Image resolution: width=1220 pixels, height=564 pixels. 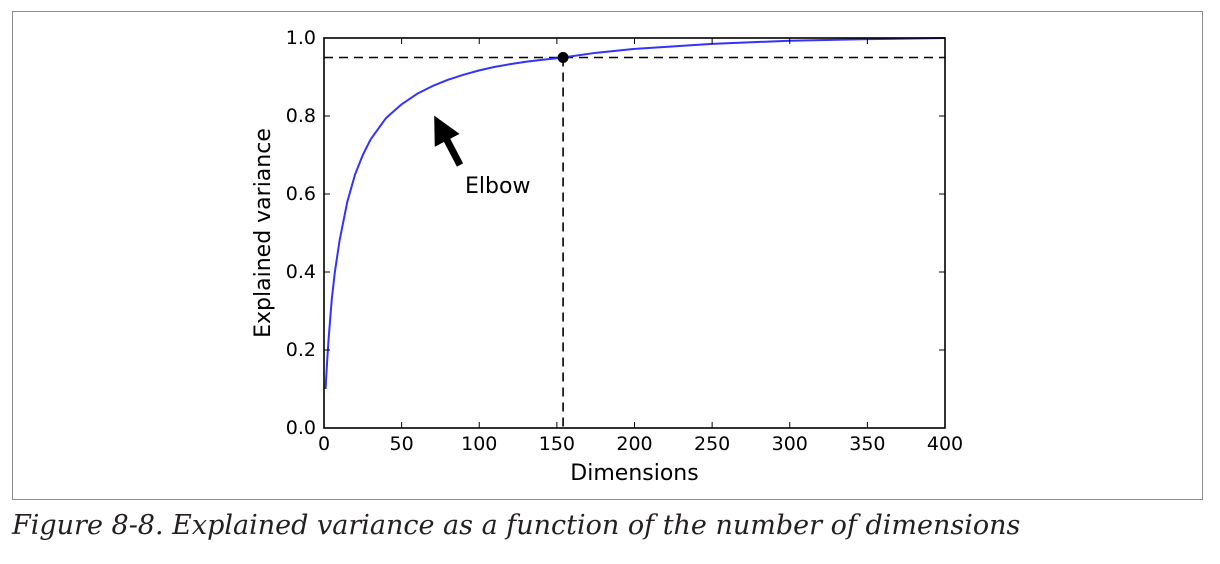 What do you see at coordinates (790, 444) in the screenshot?
I see `x-tick-label-6: 300` at bounding box center [790, 444].